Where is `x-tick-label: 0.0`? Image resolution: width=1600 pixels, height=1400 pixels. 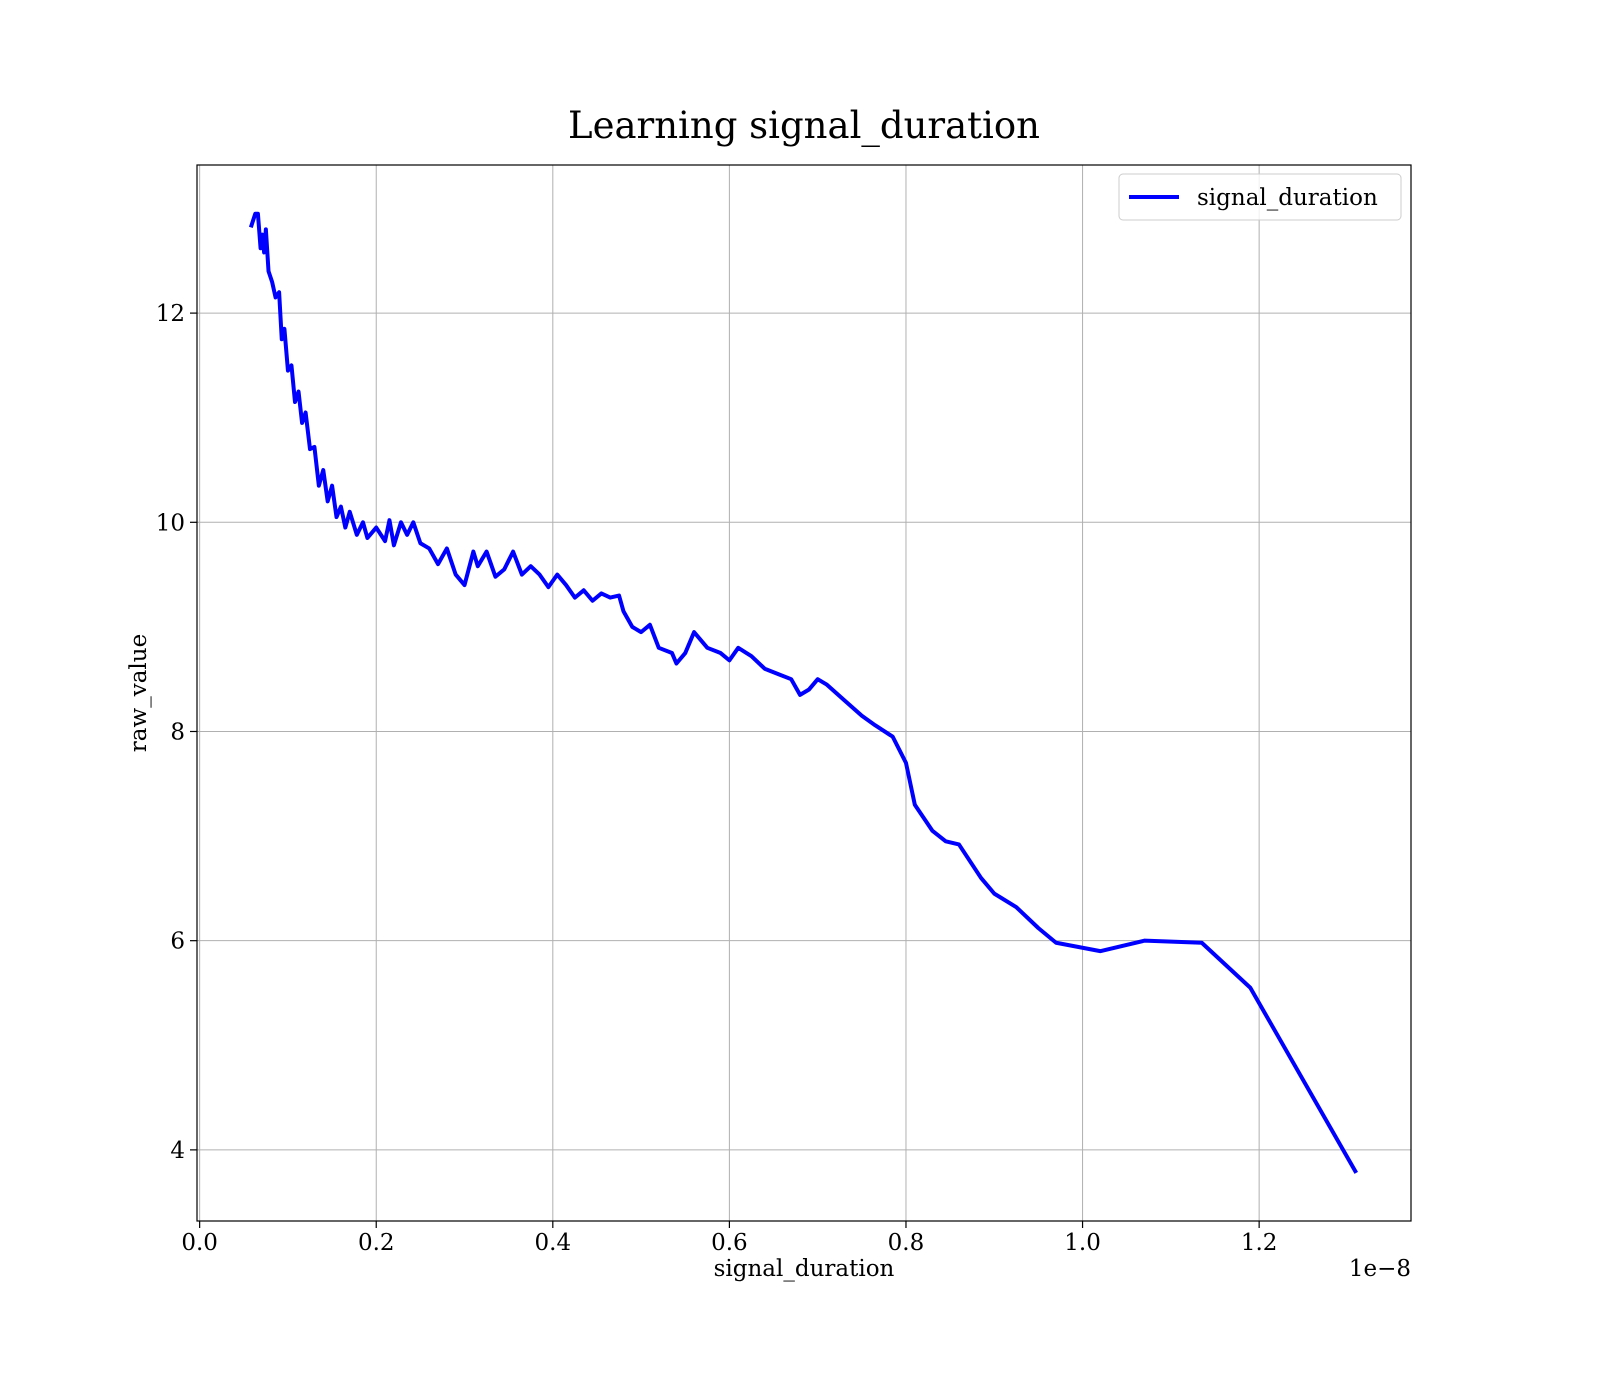 x-tick-label: 0.0 is located at coordinates (199, 1243).